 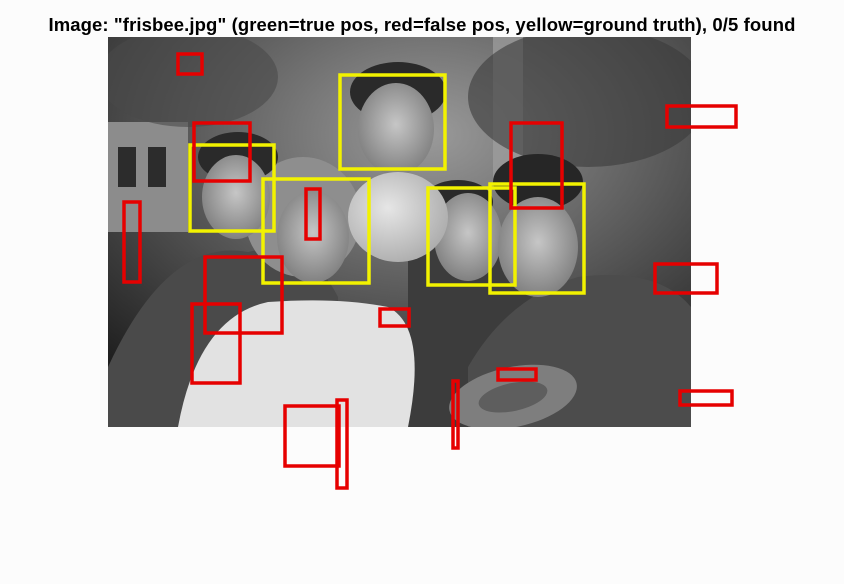 What do you see at coordinates (398, 217) in the screenshot?
I see `frisbee` at bounding box center [398, 217].